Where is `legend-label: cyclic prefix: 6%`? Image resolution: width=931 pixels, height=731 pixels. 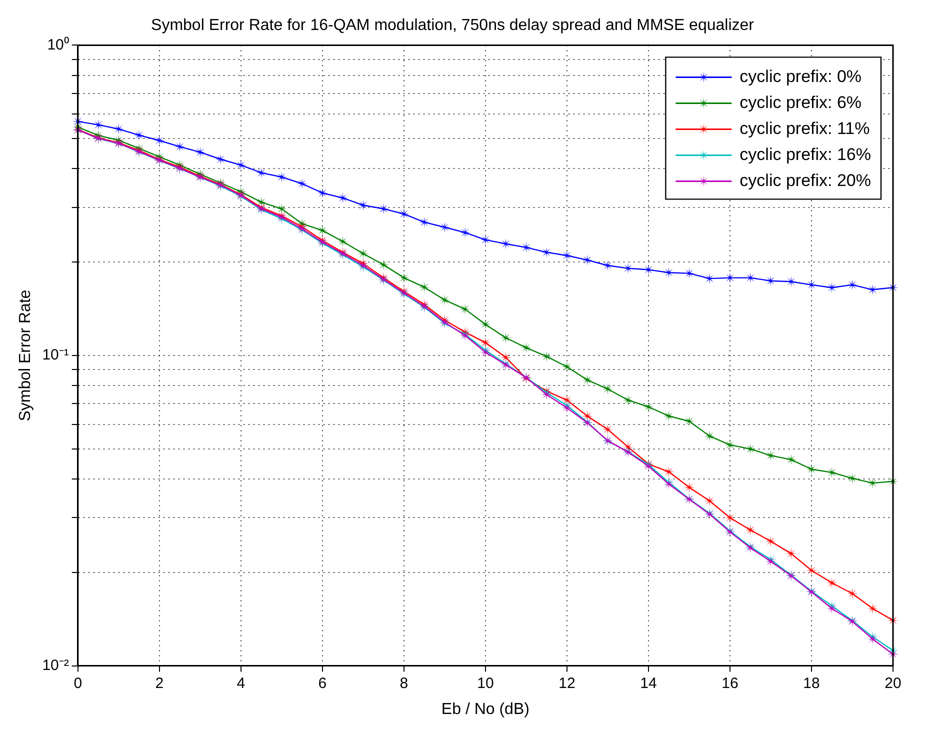
legend-label: cyclic prefix: 6% is located at coordinates (801, 102).